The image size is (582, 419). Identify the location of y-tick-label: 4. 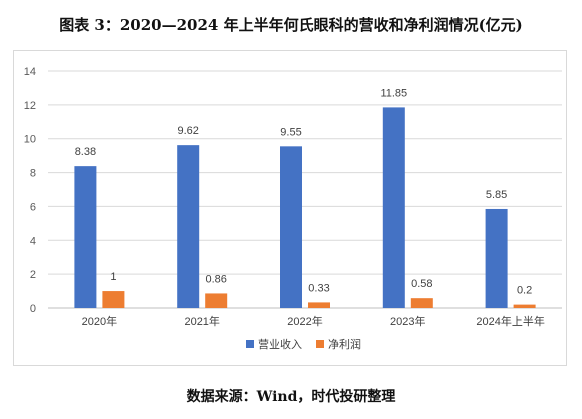
(33, 241).